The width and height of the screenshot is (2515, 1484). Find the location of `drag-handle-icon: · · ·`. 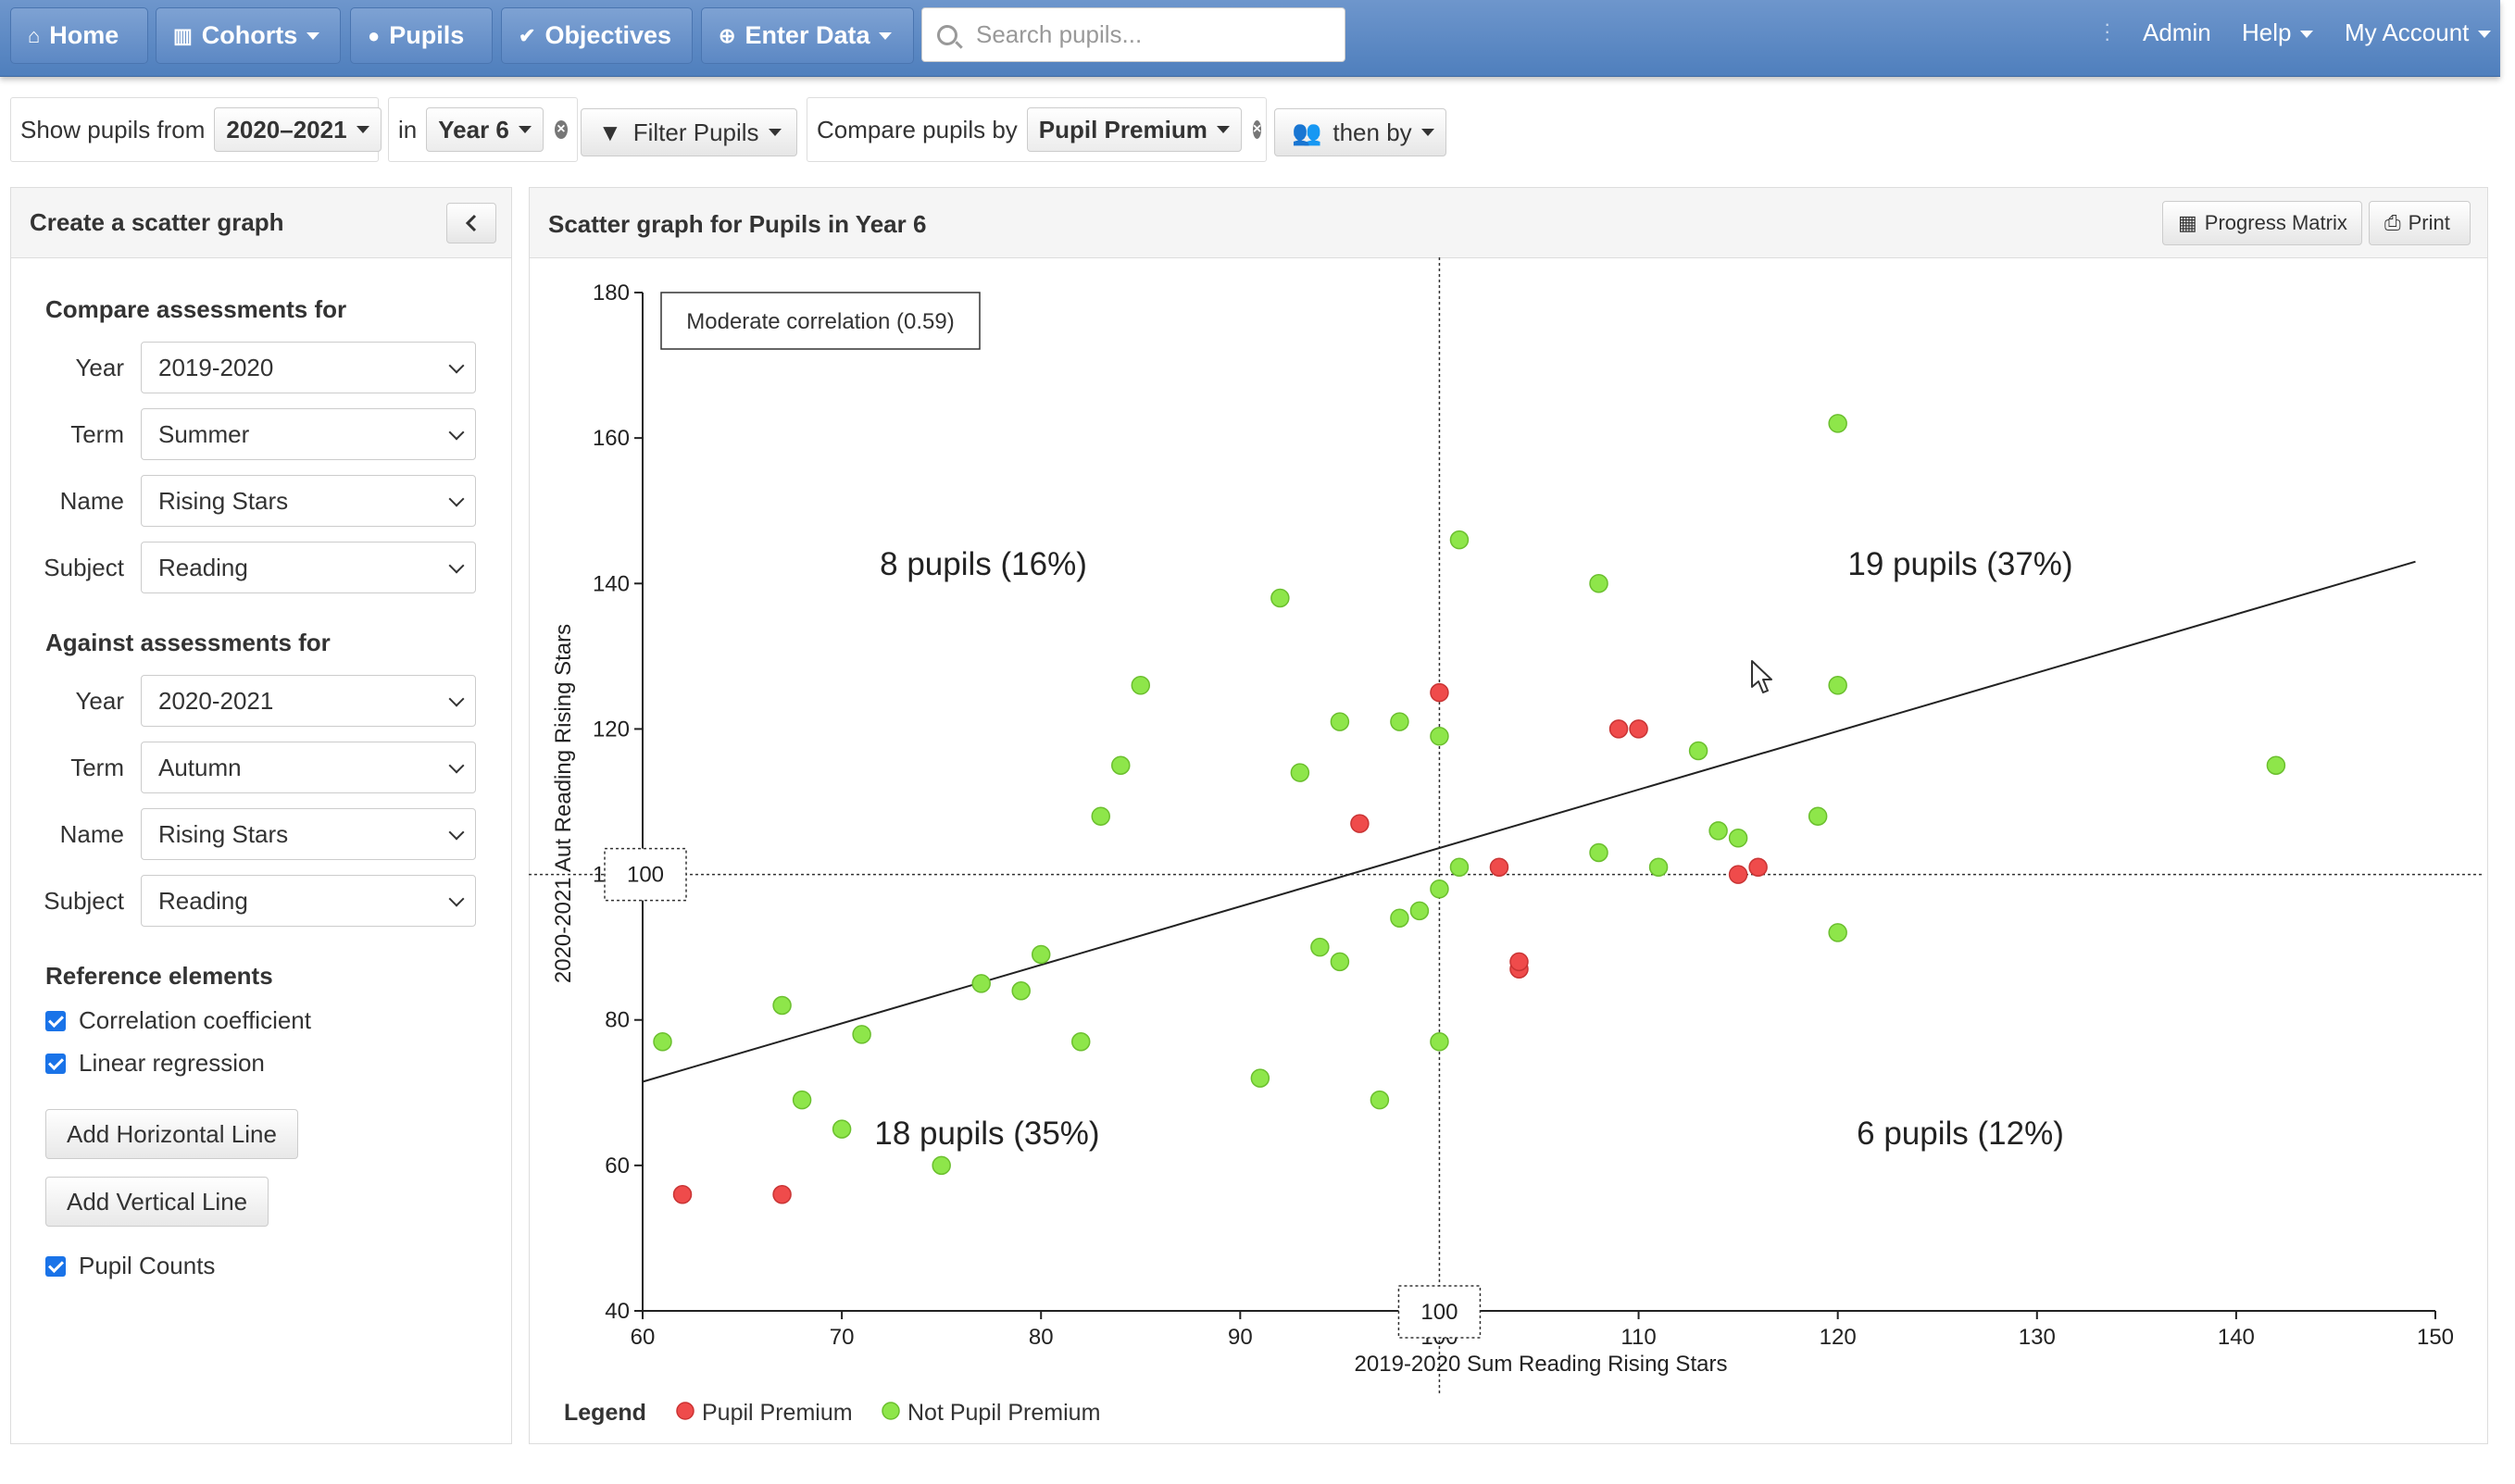

drag-handle-icon: · · · is located at coordinates (2107, 31).